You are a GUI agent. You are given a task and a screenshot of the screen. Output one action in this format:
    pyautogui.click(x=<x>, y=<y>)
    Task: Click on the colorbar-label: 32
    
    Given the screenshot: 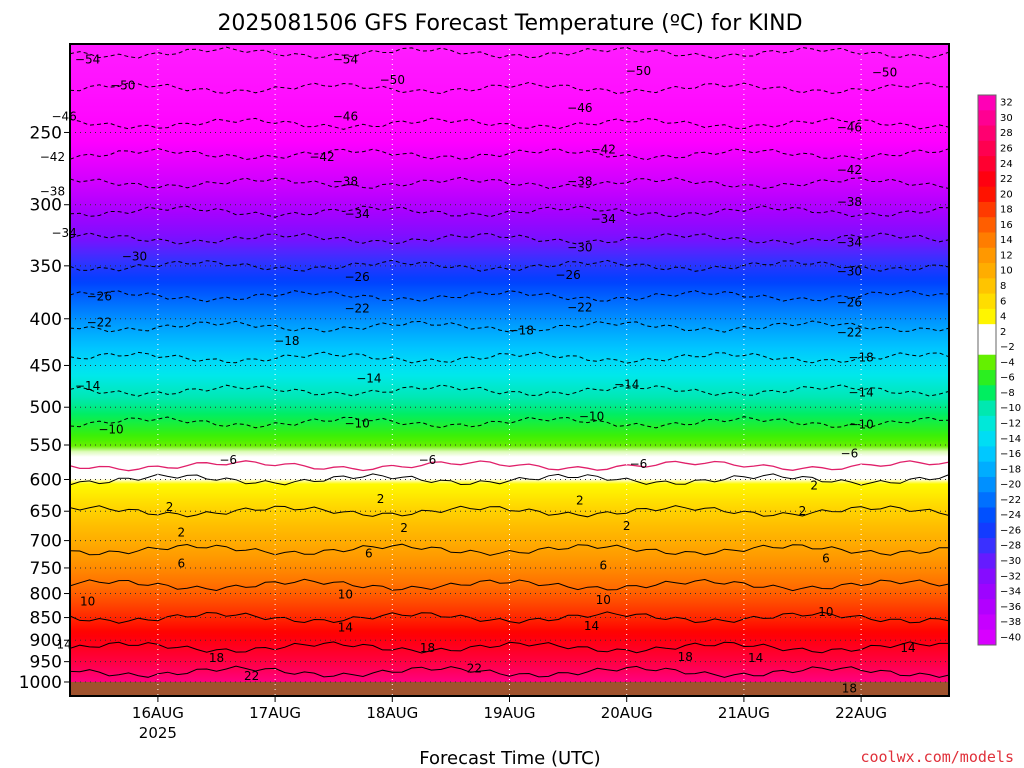 What is the action you would take?
    pyautogui.click(x=1006, y=103)
    